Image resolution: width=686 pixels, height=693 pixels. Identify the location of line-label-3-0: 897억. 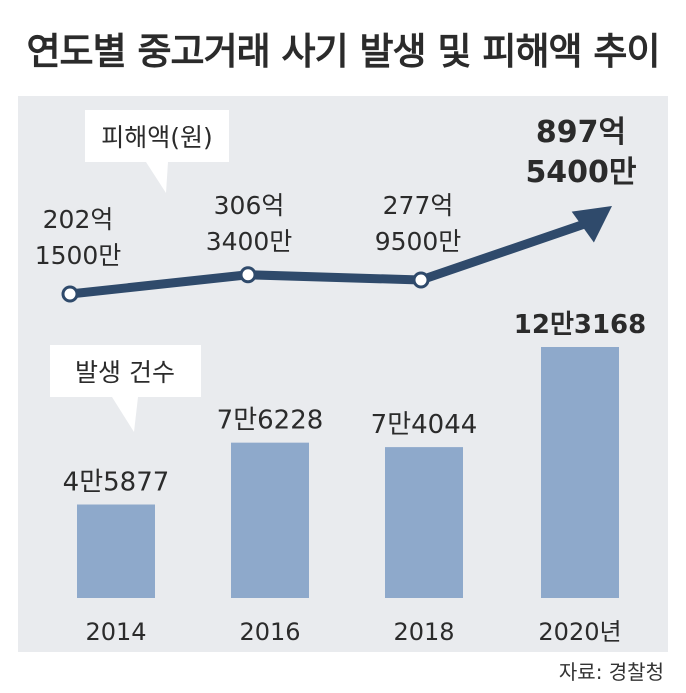
(581, 132).